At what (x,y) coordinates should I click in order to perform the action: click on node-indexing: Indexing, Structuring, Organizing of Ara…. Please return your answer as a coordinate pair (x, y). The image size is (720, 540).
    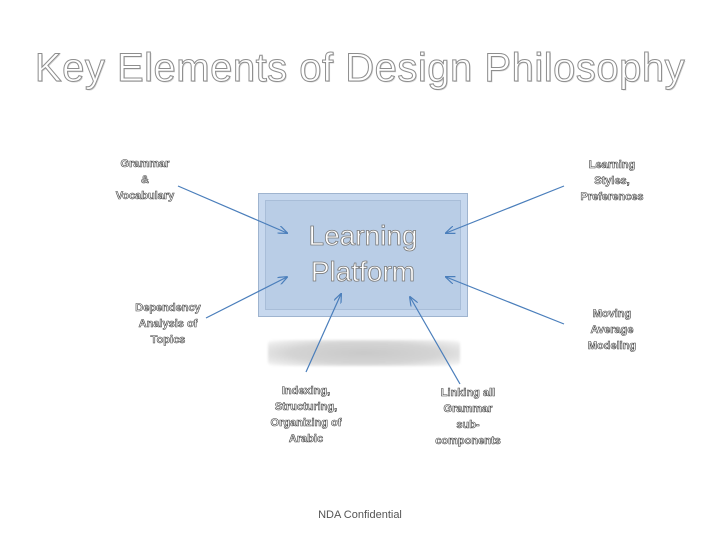
    Looking at the image, I should click on (306, 415).